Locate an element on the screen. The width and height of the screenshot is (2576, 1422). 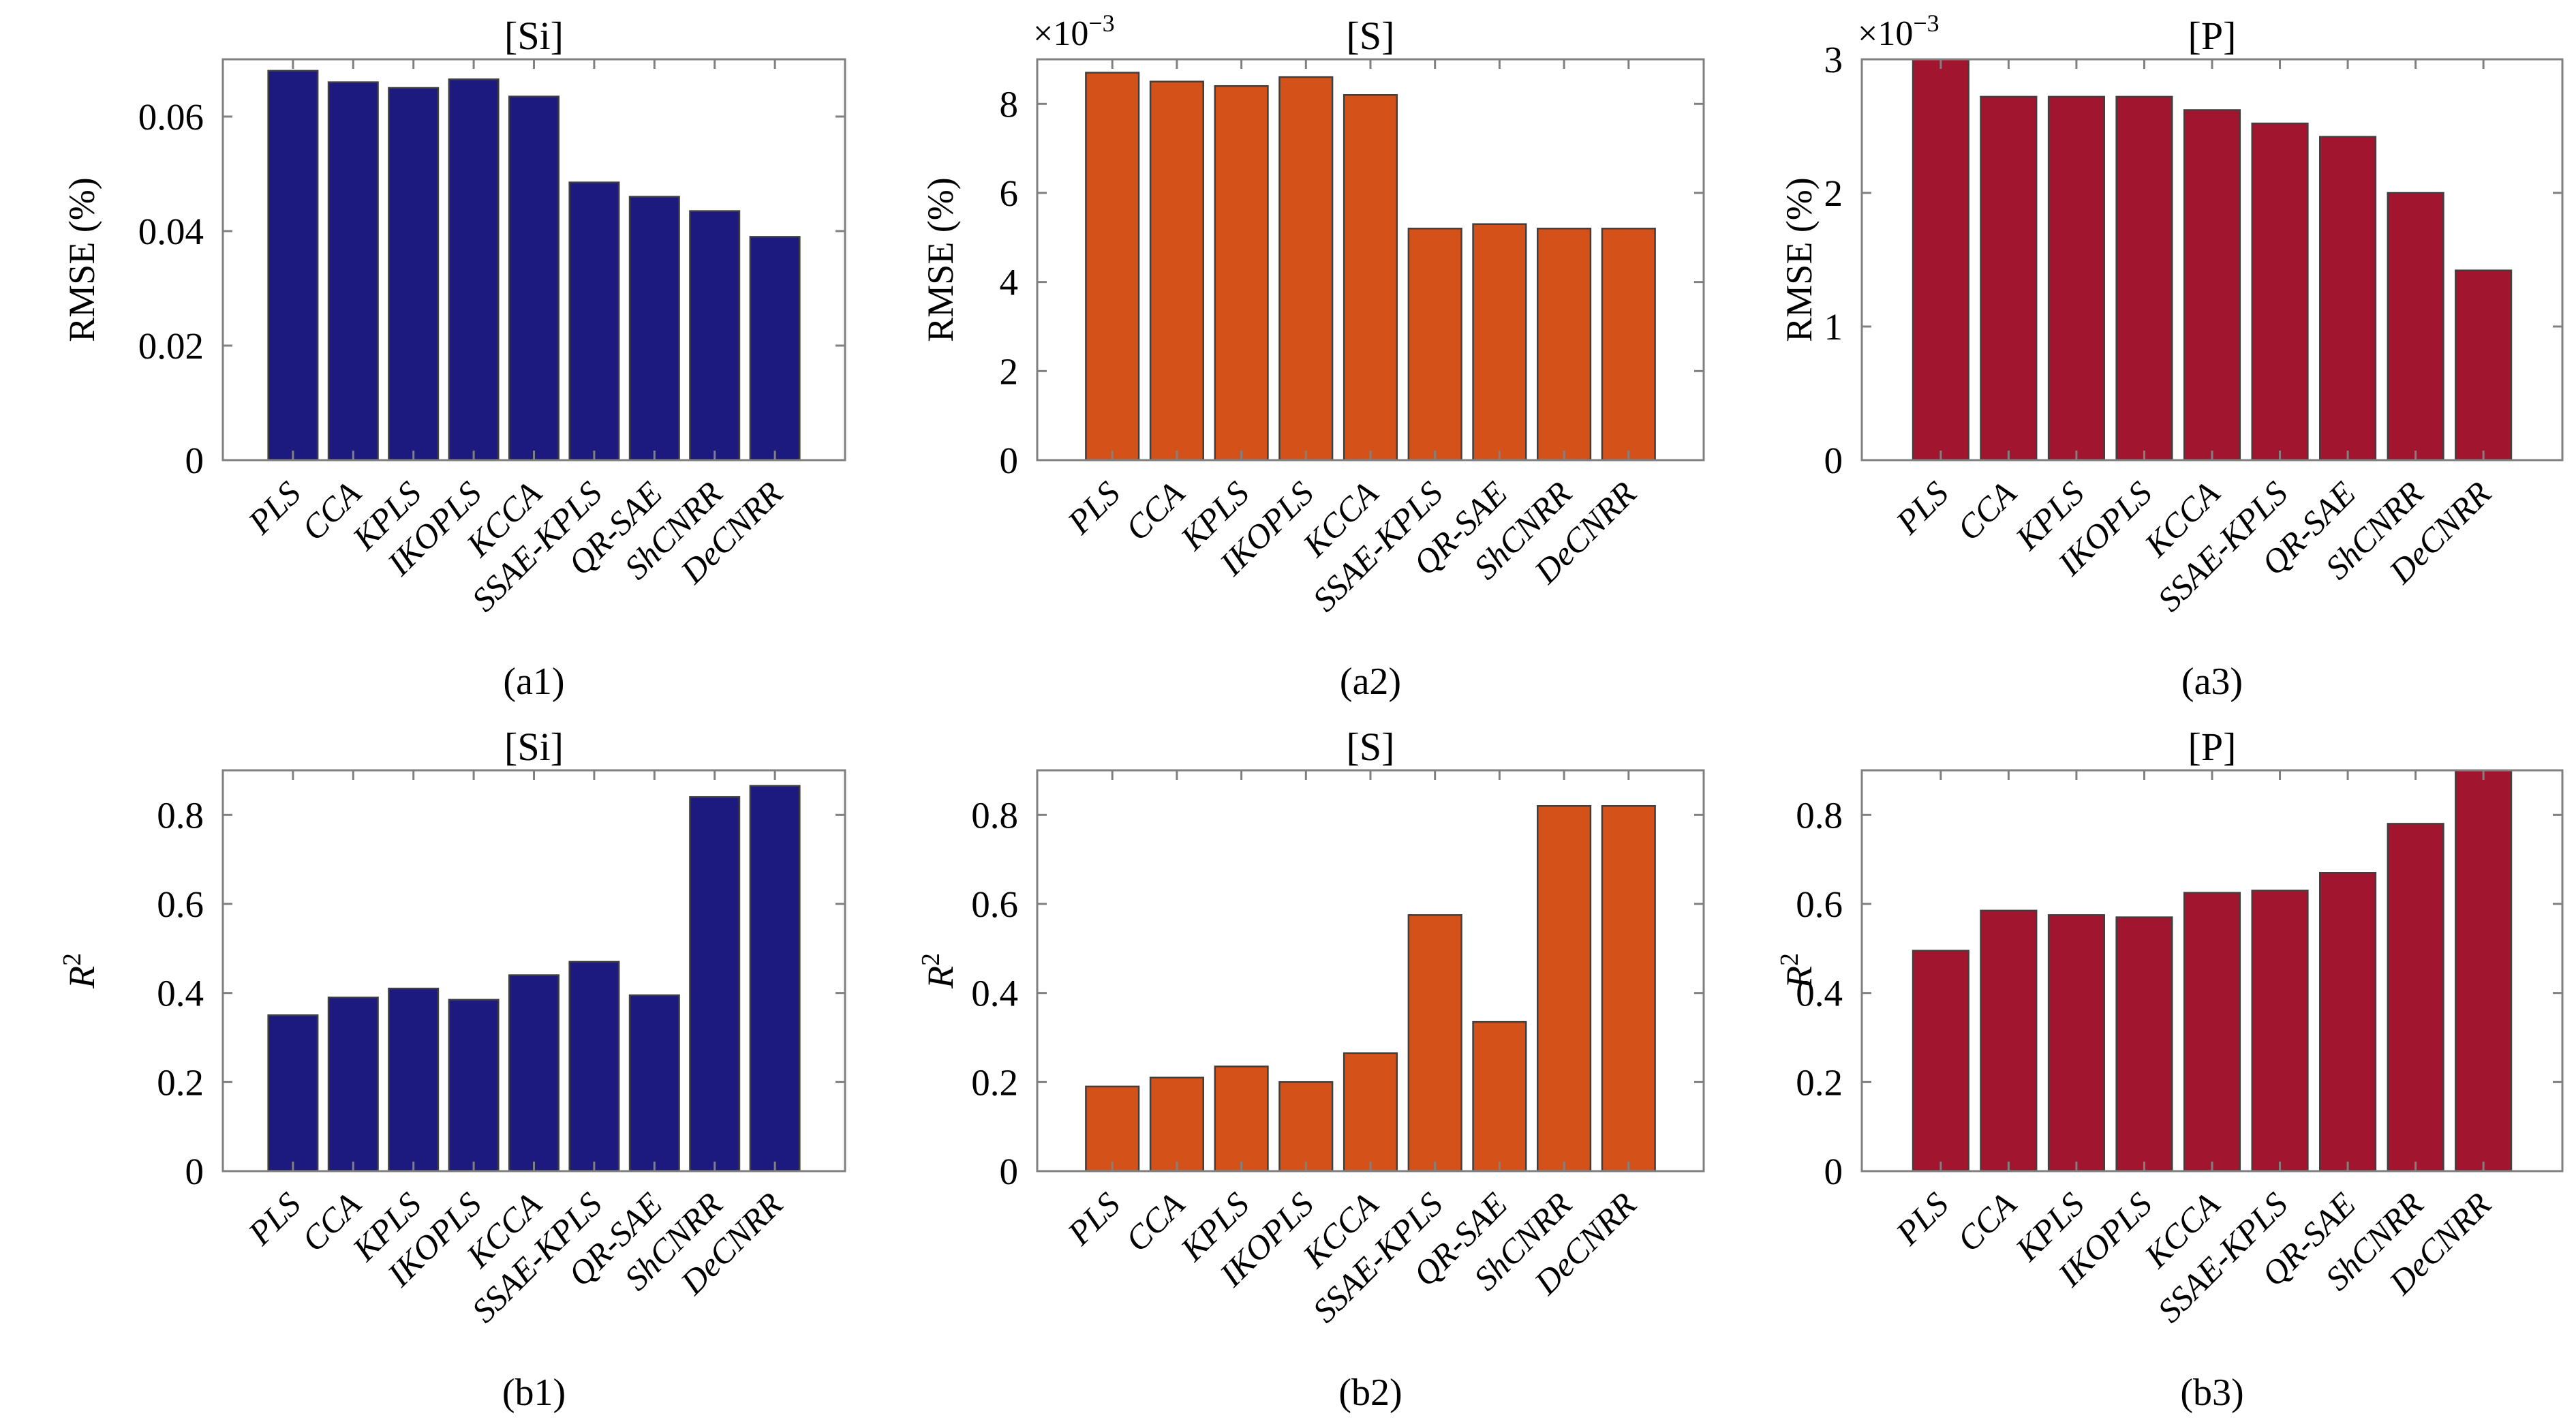
caption: (a1) is located at coordinates (533, 682).